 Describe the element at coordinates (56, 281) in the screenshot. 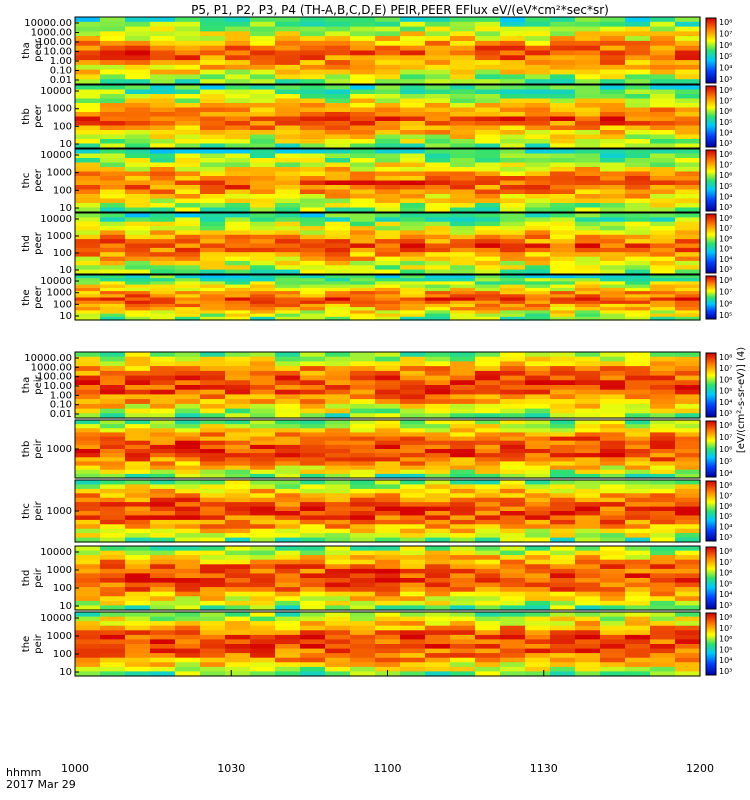

I see `y-tick-label: 10000` at that location.